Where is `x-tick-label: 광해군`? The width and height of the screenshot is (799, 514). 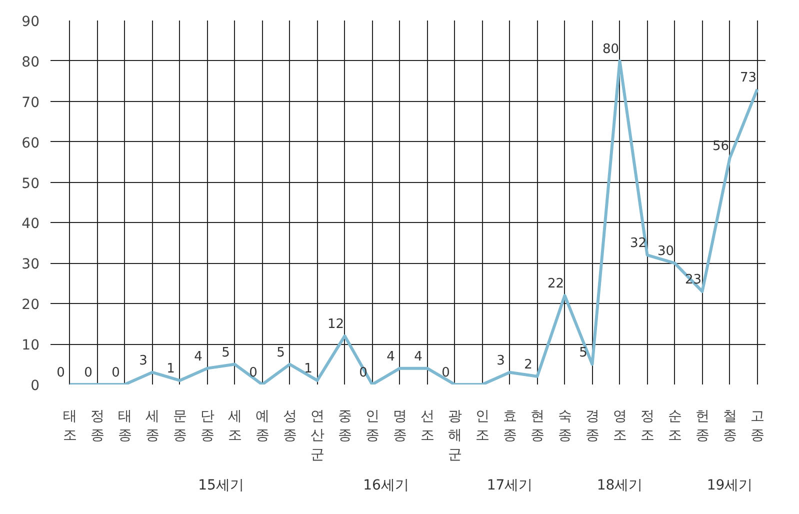 x-tick-label: 광해군 is located at coordinates (455, 435).